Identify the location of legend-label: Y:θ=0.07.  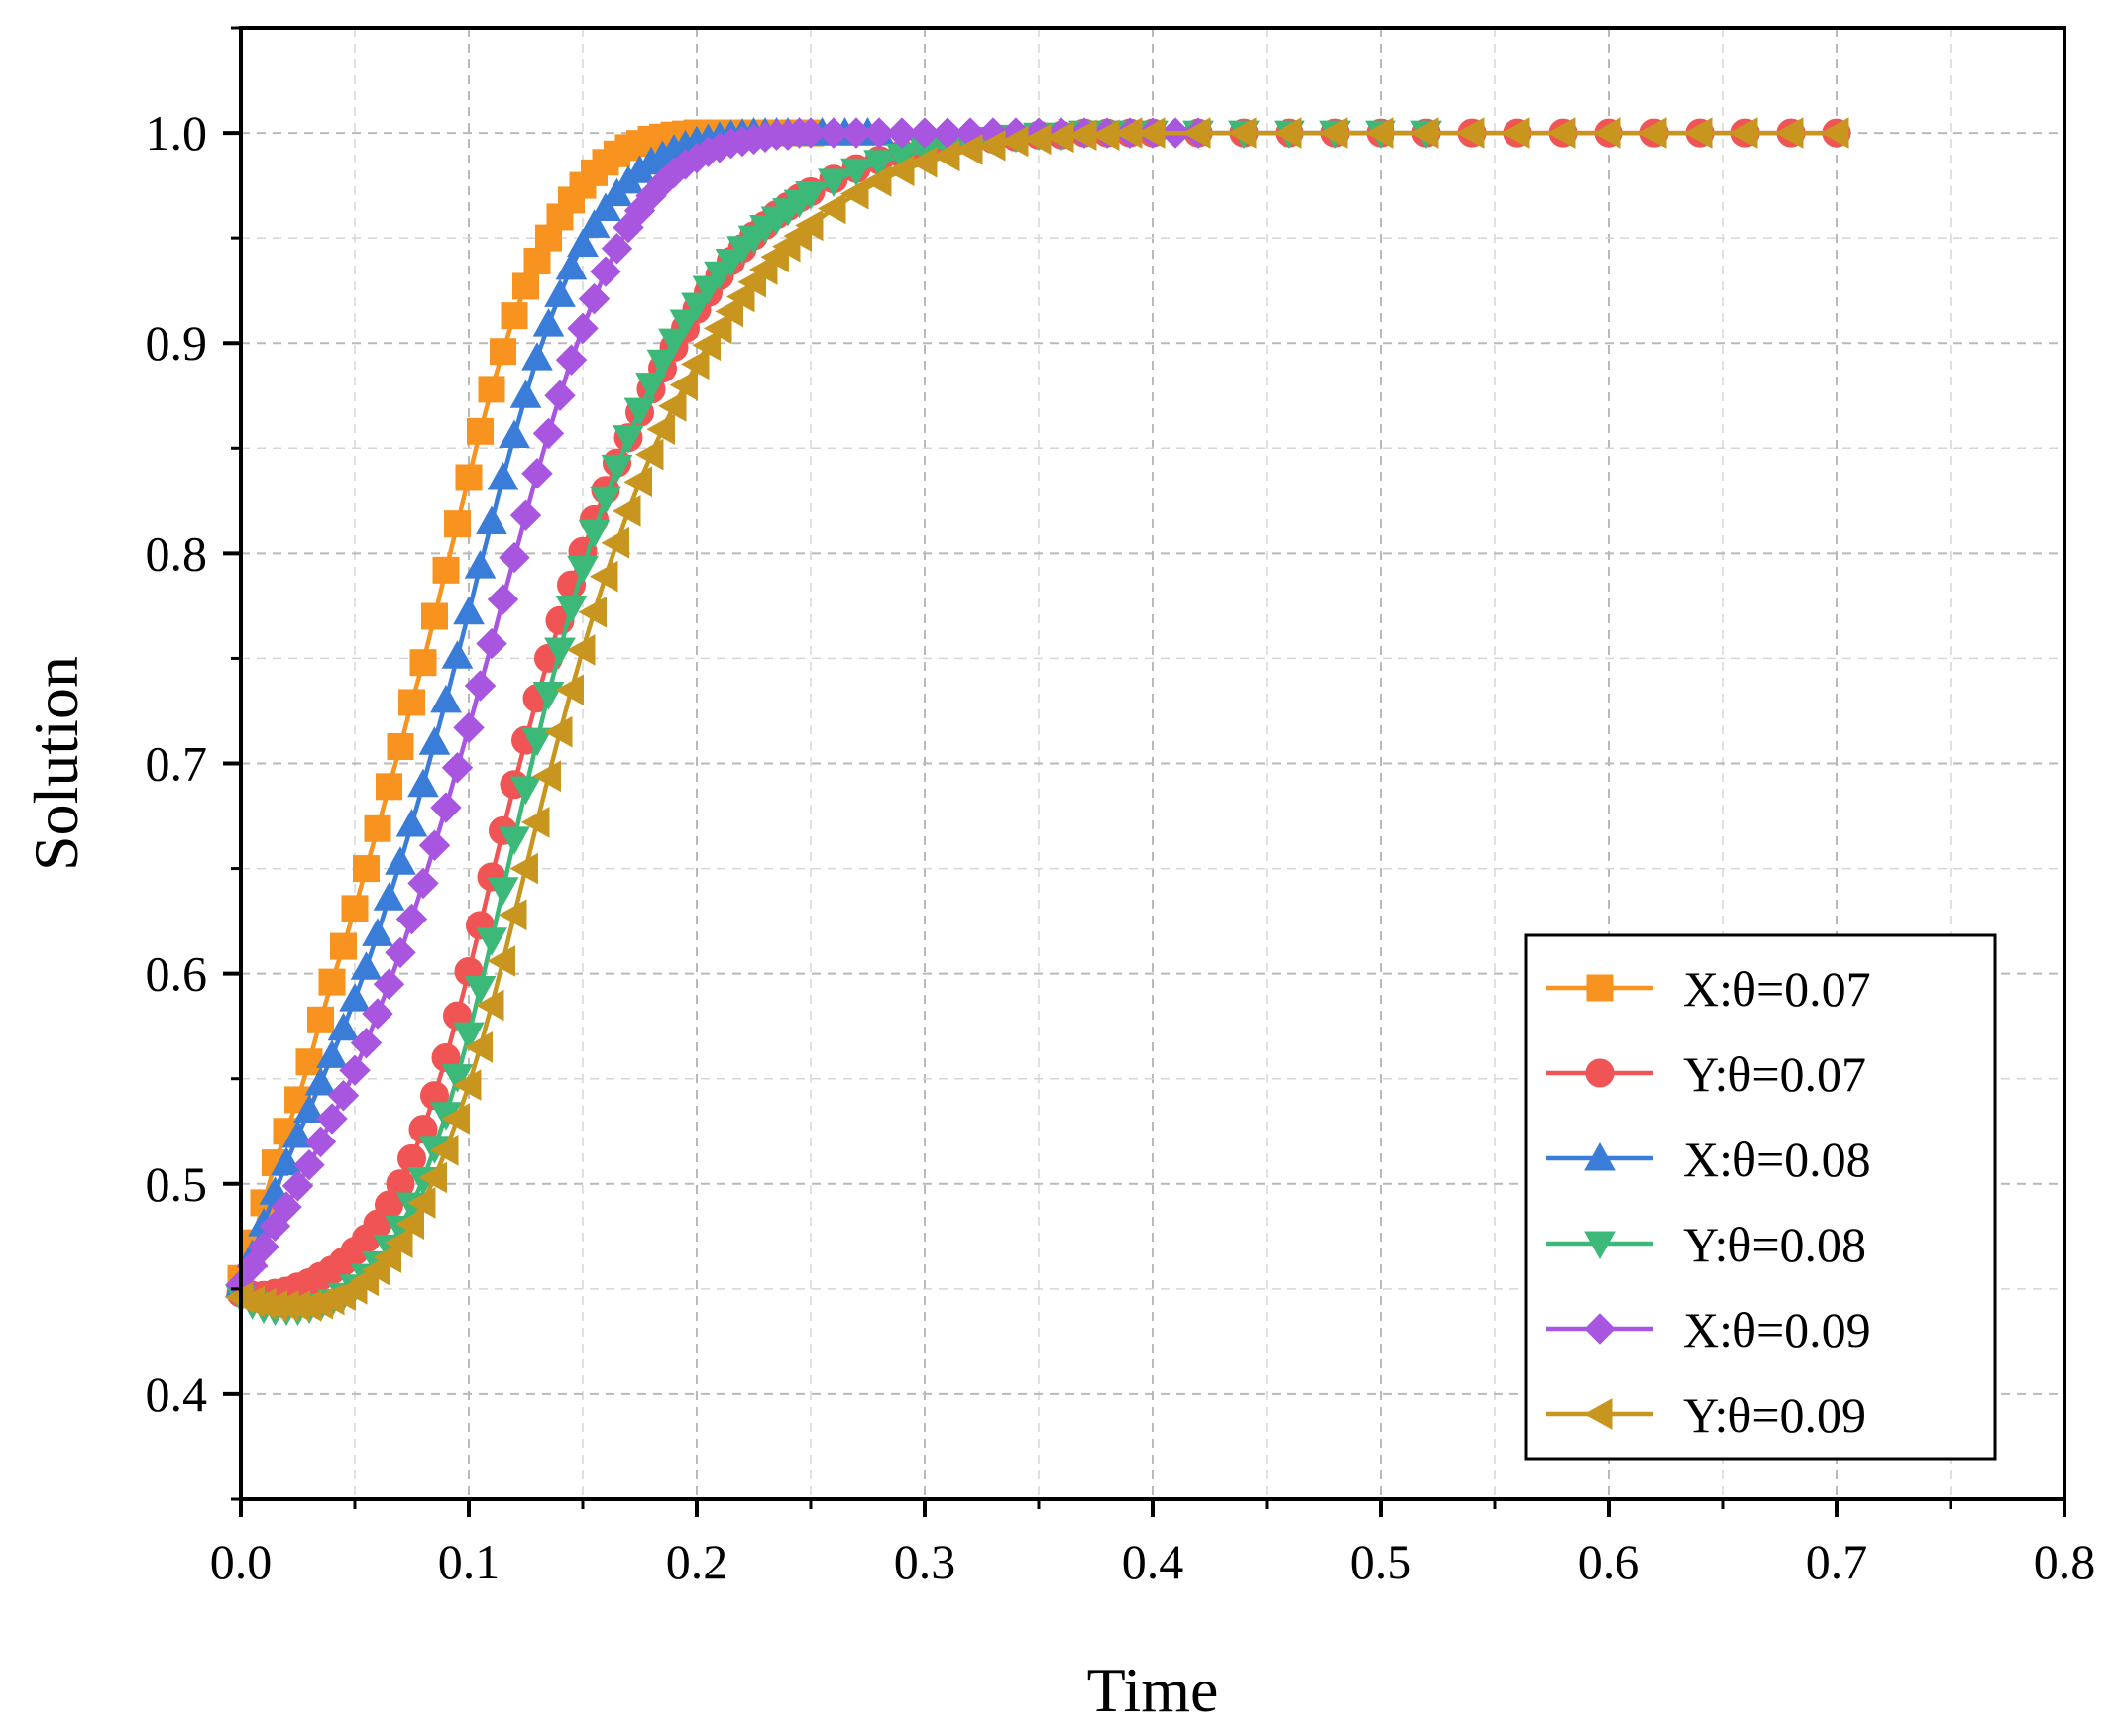
(1774, 1074).